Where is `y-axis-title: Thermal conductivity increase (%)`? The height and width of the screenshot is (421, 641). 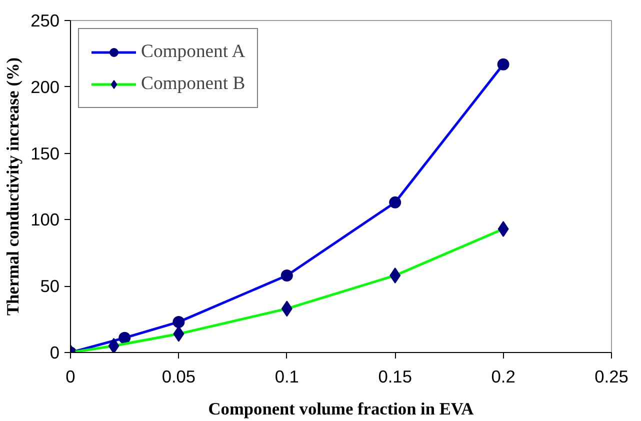 y-axis-title: Thermal conductivity increase (%) is located at coordinates (13, 186).